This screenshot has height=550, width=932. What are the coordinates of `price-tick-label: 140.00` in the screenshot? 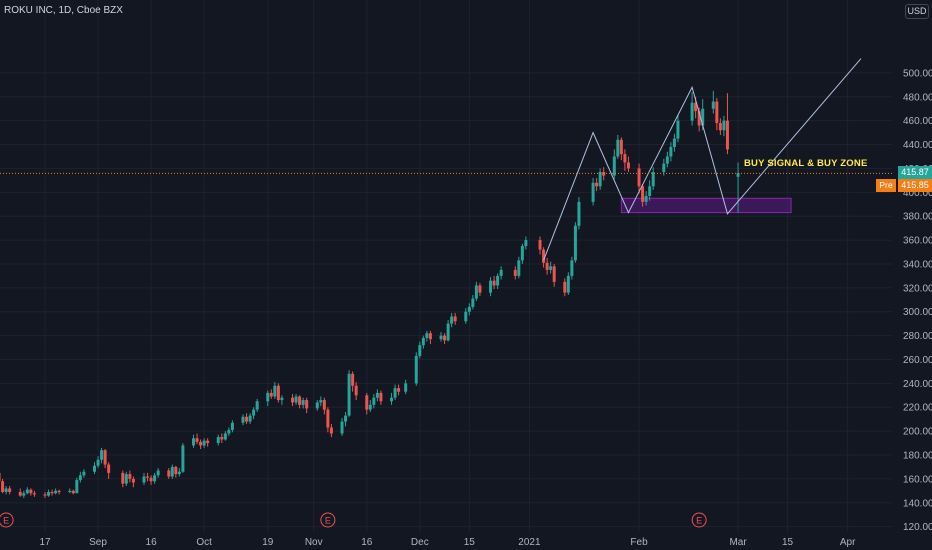 It's located at (917, 503).